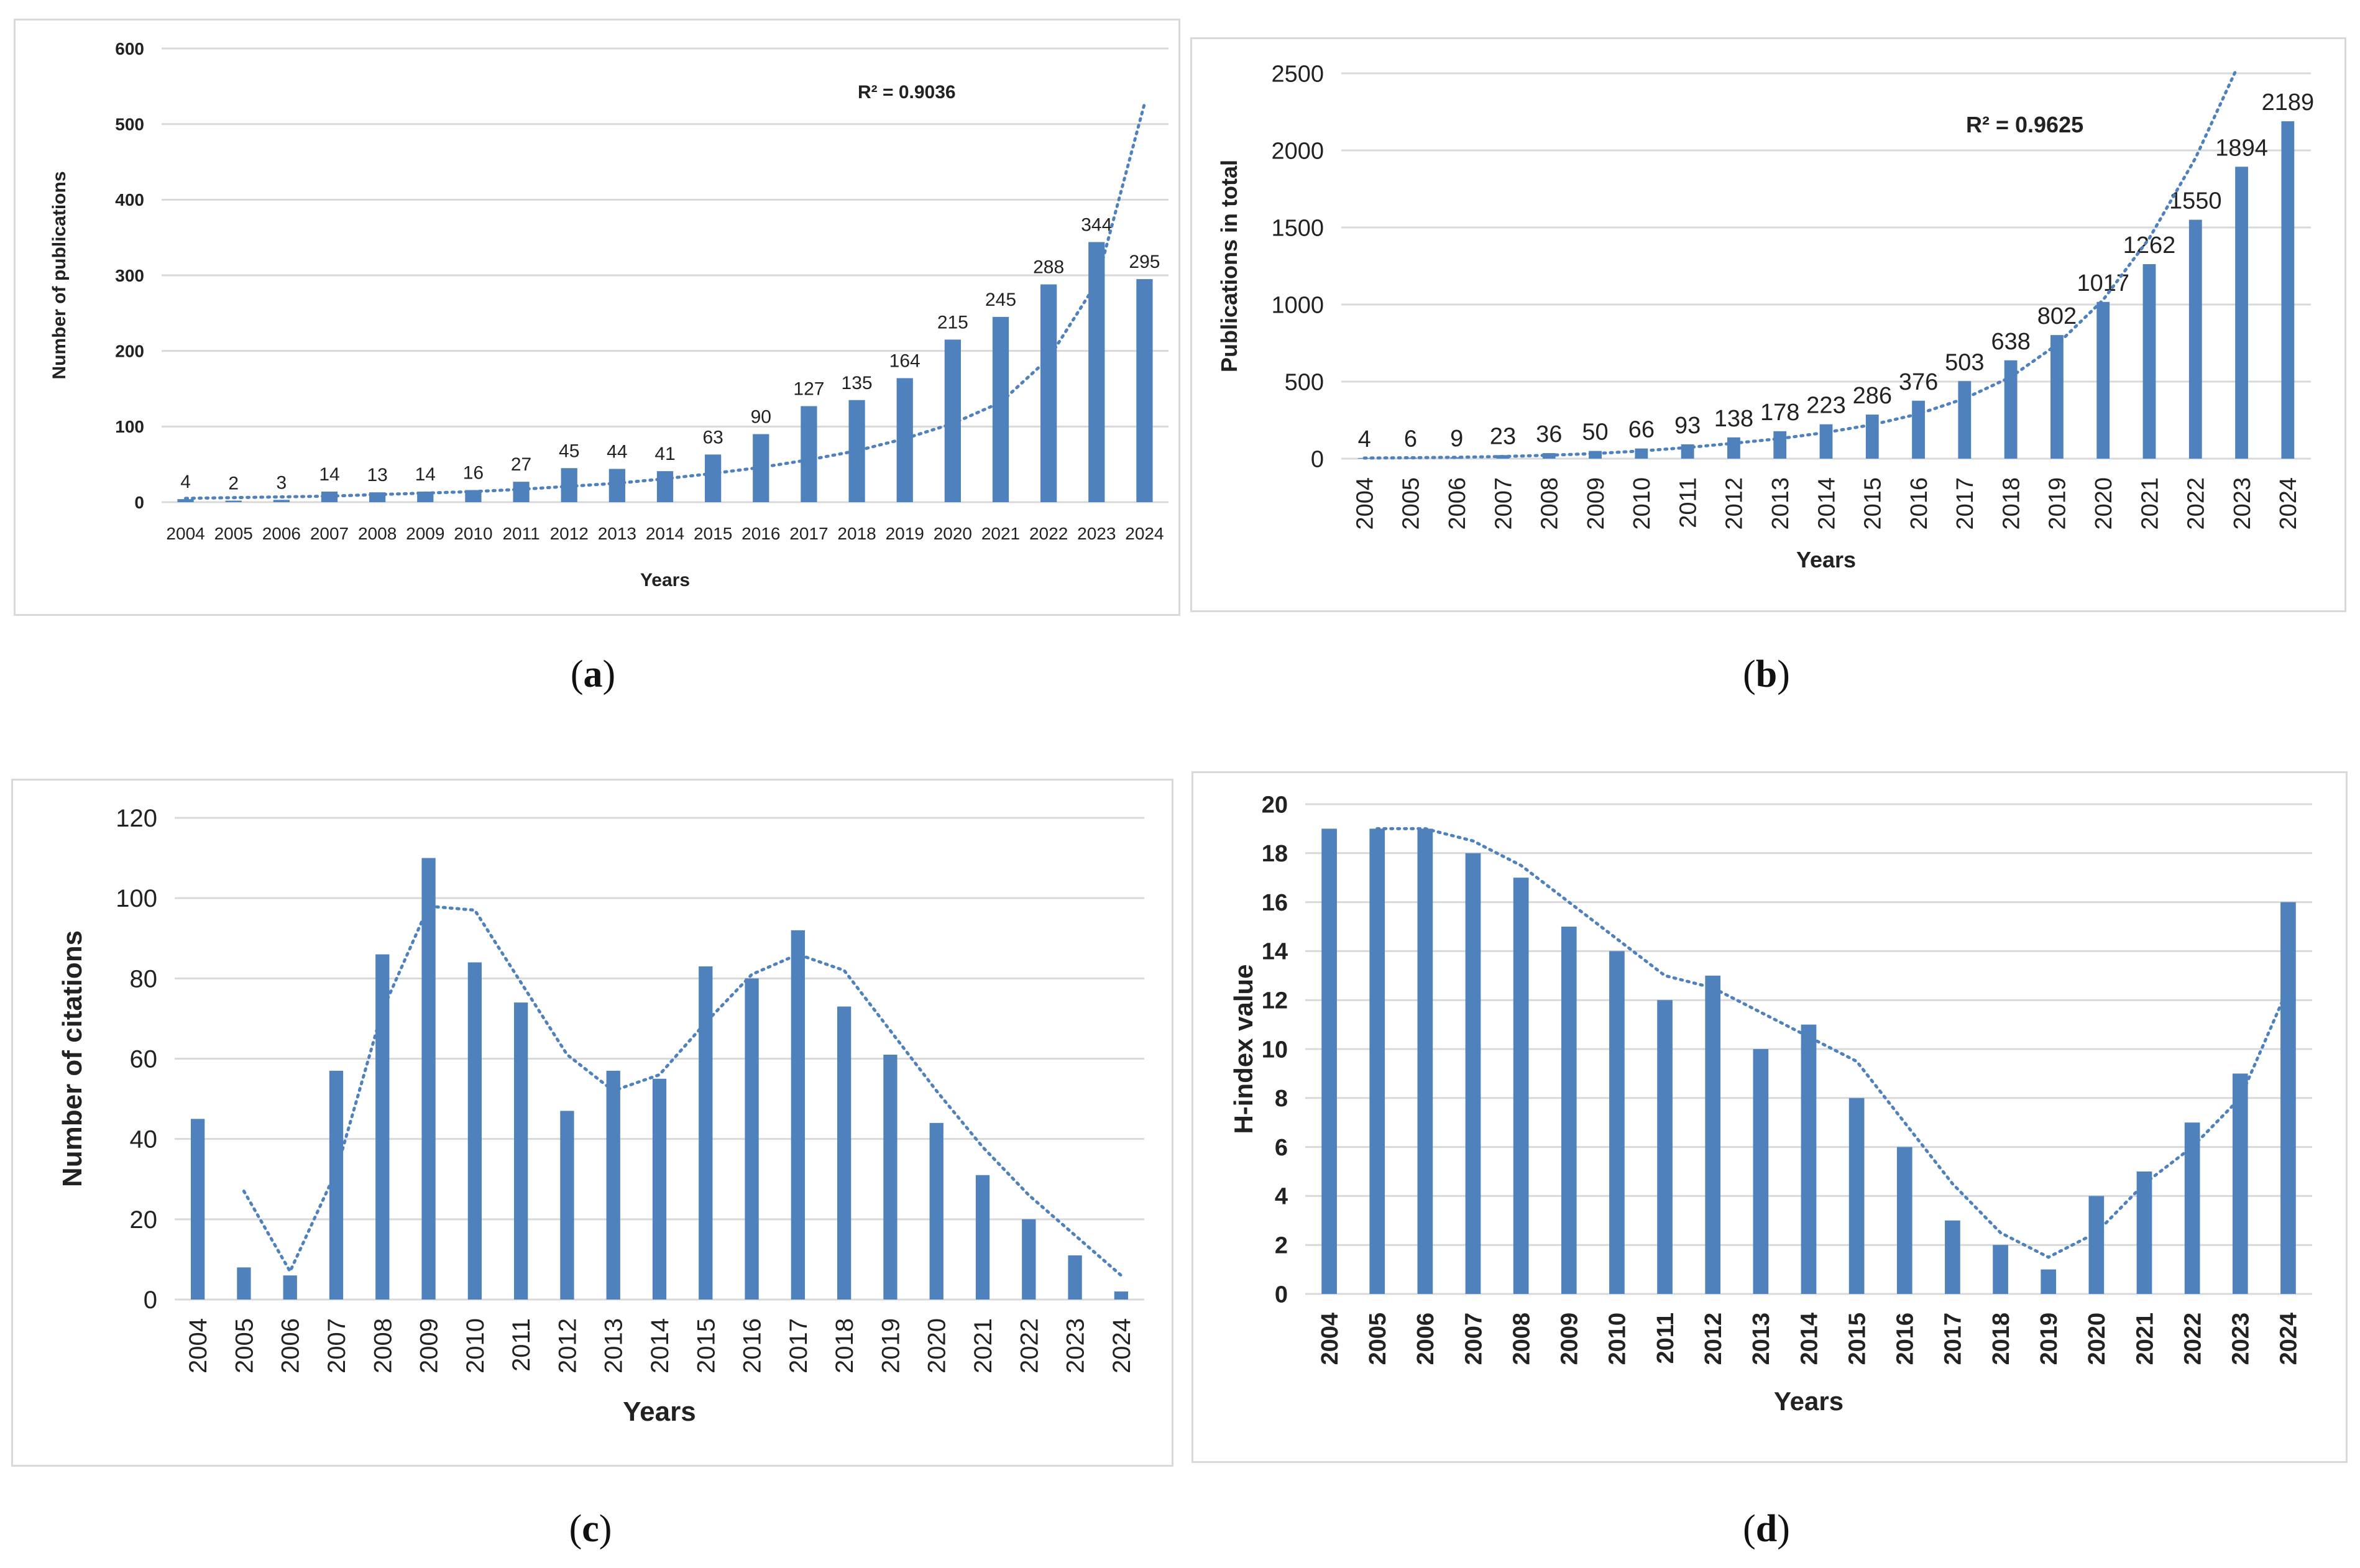 This screenshot has width=2360, height=1568. What do you see at coordinates (713, 533) in the screenshot?
I see `x-tick-label-a: 2015` at bounding box center [713, 533].